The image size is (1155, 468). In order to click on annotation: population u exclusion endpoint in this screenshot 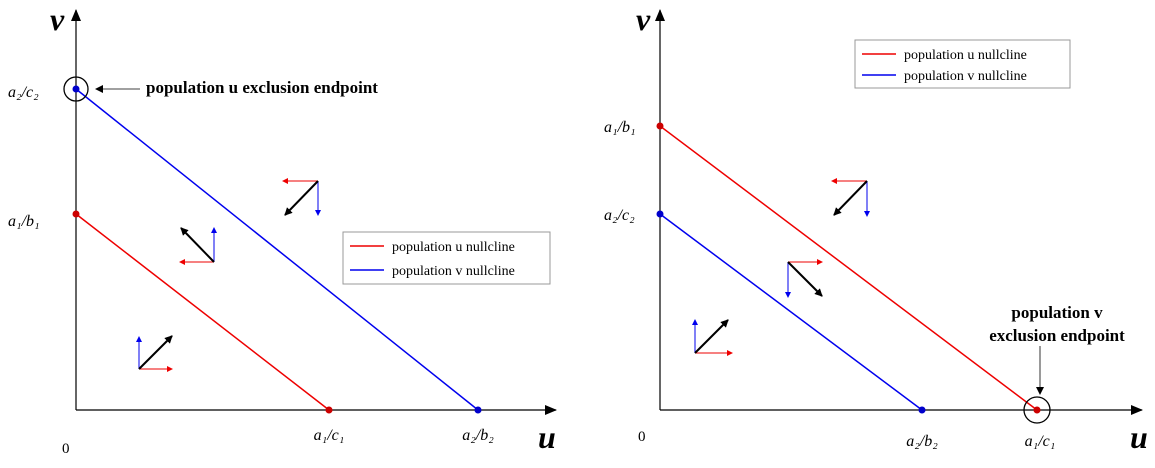, I will do `click(262, 87)`.